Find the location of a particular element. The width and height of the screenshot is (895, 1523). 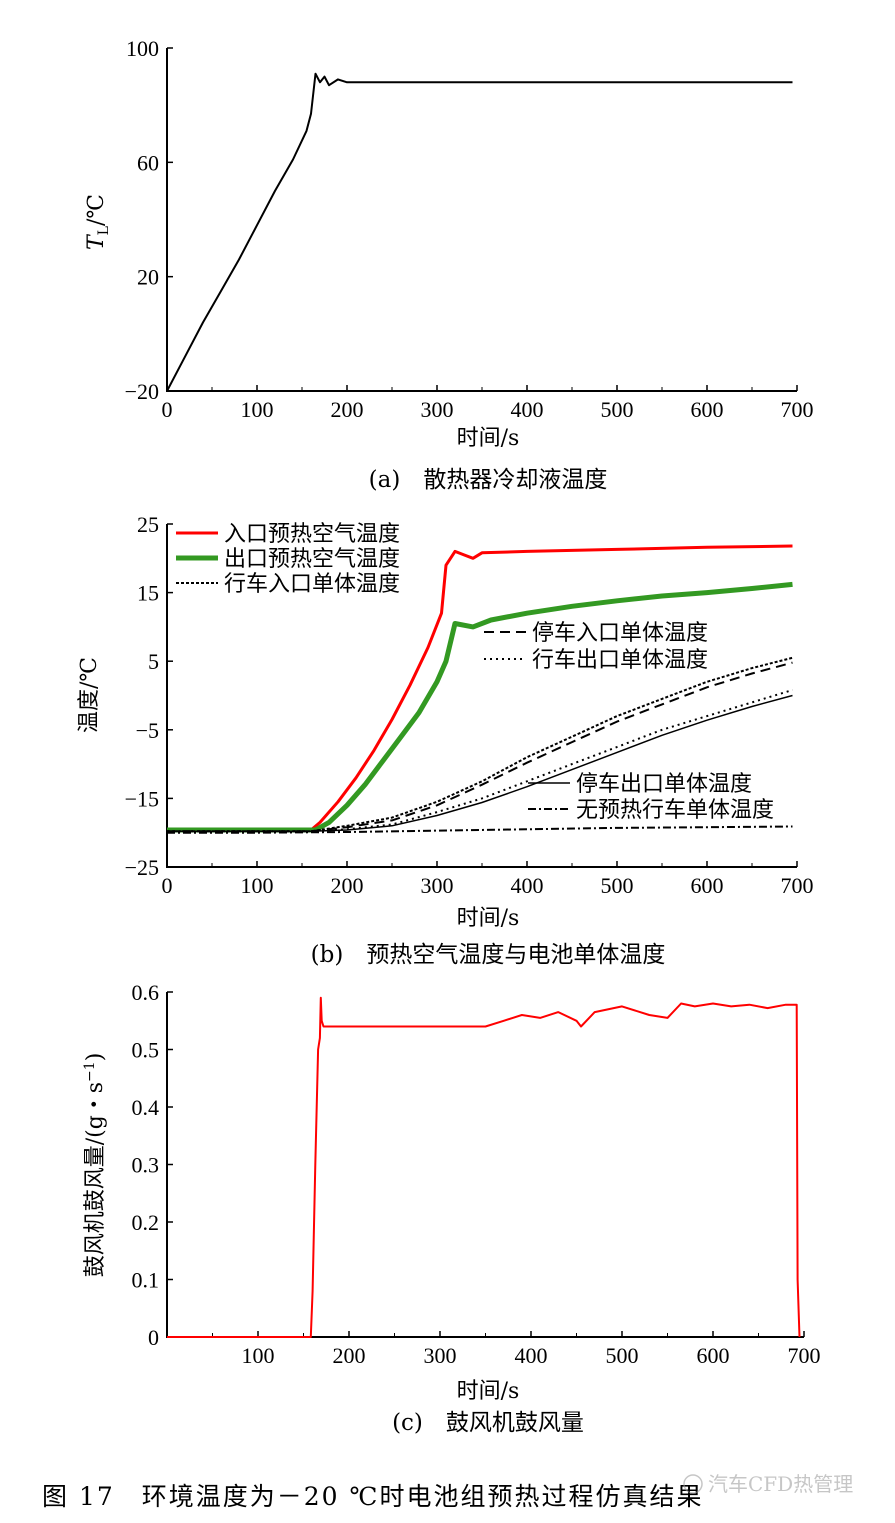

legend-label: 行车入口单体温度 is located at coordinates (312, 584).